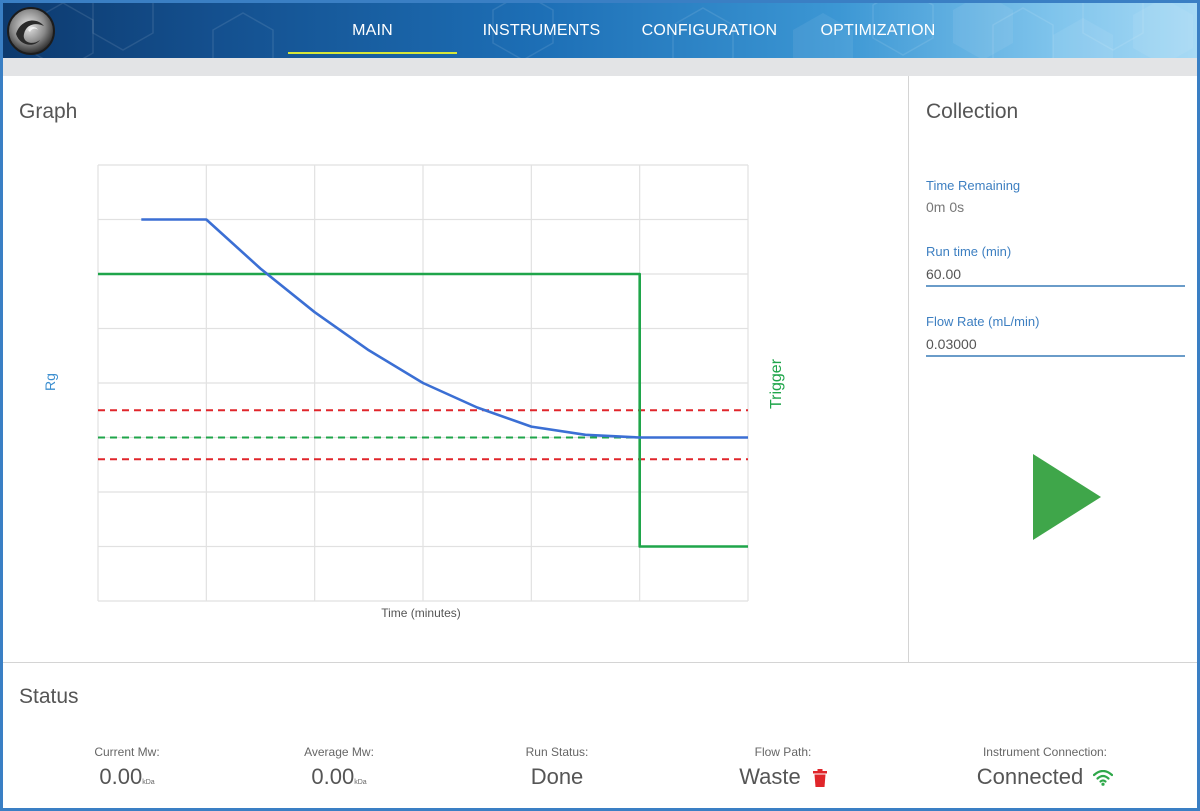 The image size is (1200, 811). Describe the element at coordinates (709, 30) in the screenshot. I see `tab-configuration: CONFIGURATION` at that location.